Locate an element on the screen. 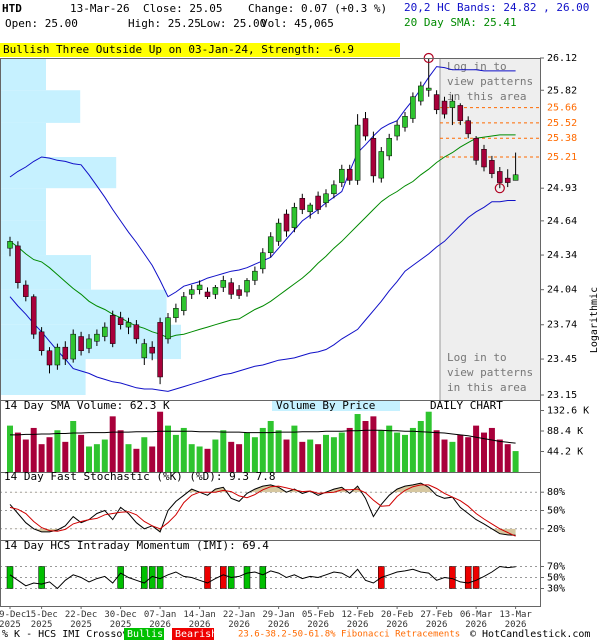 The width and height of the screenshot is (600, 640). x-tick-label: 06-Mar 2026 is located at coordinates (476, 620).